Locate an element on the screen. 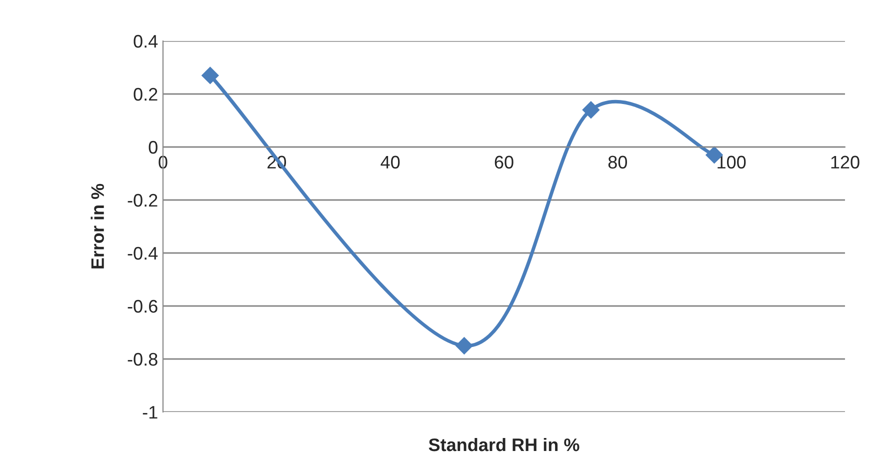 The width and height of the screenshot is (882, 474). y-tick-label: 0.2 is located at coordinates (146, 94).